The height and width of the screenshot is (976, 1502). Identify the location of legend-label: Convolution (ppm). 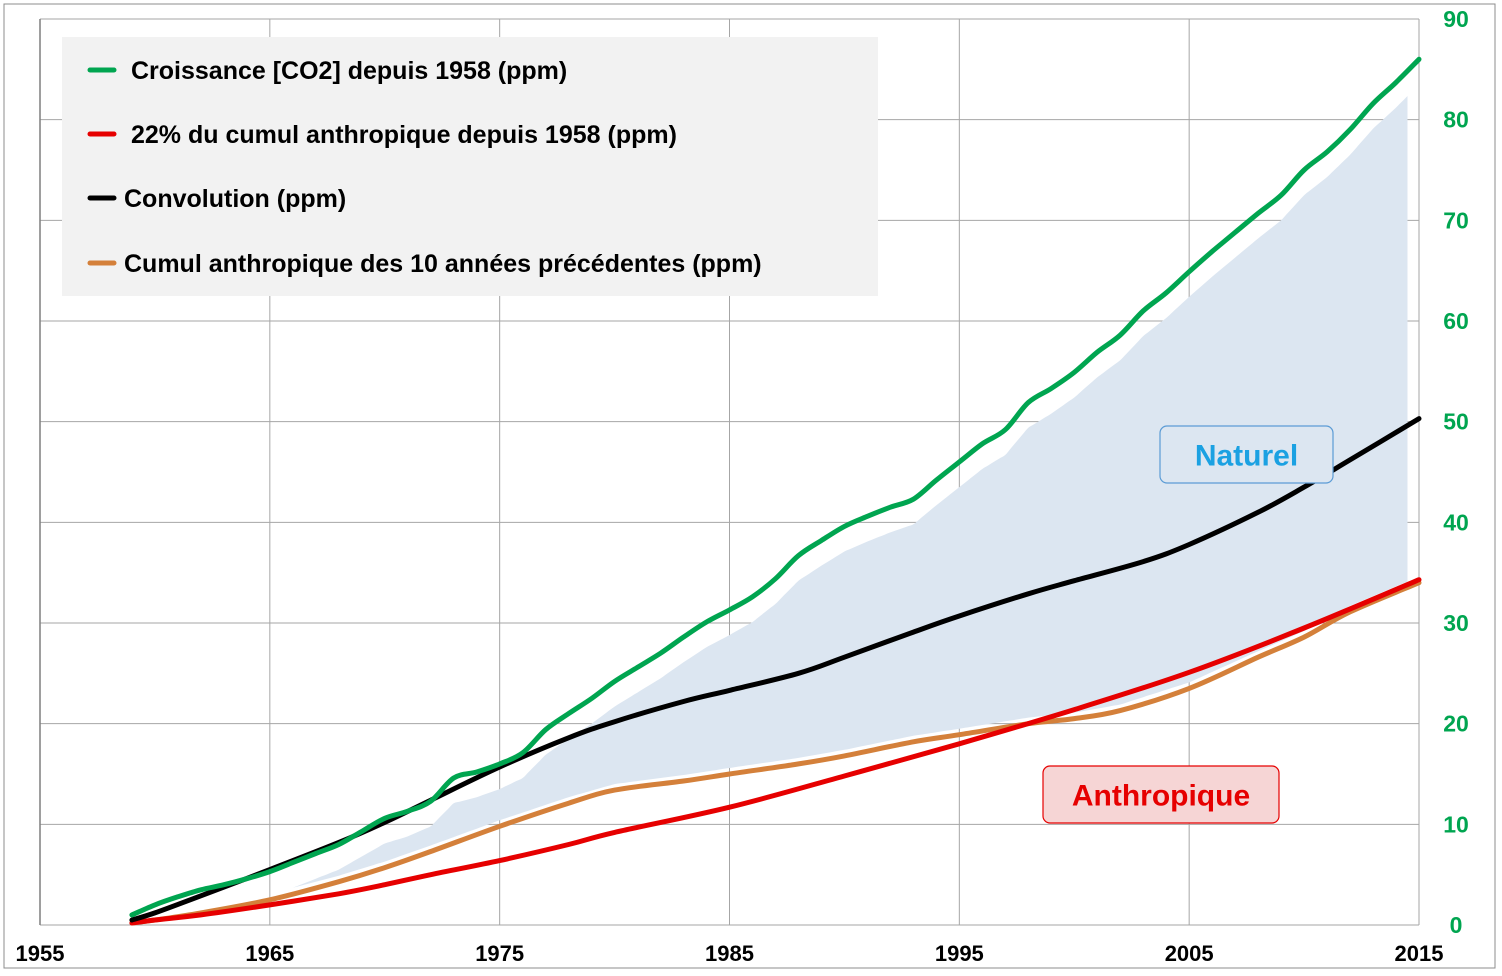
(235, 199).